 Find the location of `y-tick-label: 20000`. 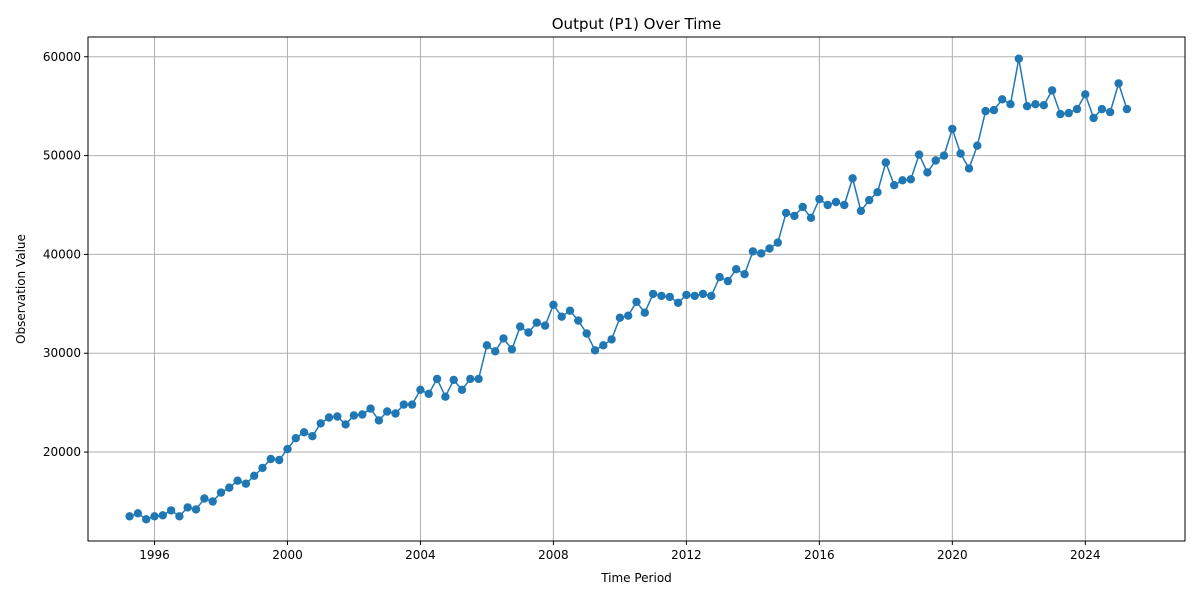

y-tick-label: 20000 is located at coordinates (62, 452).